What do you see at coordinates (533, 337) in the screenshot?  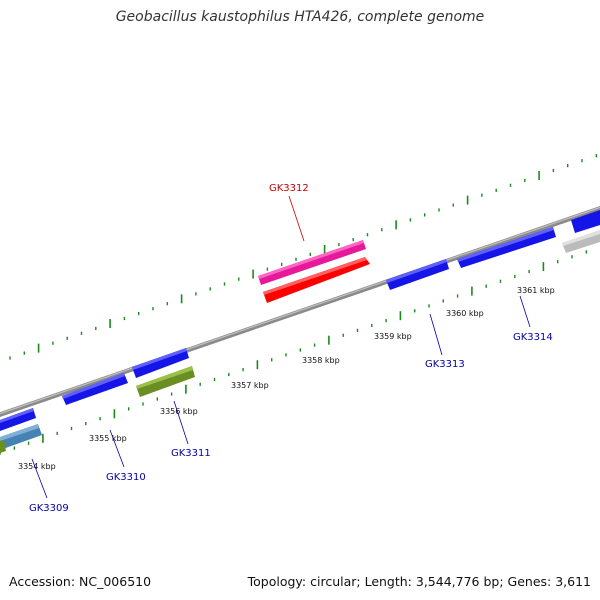 I see `gene-label-GK3314: GK3314` at bounding box center [533, 337].